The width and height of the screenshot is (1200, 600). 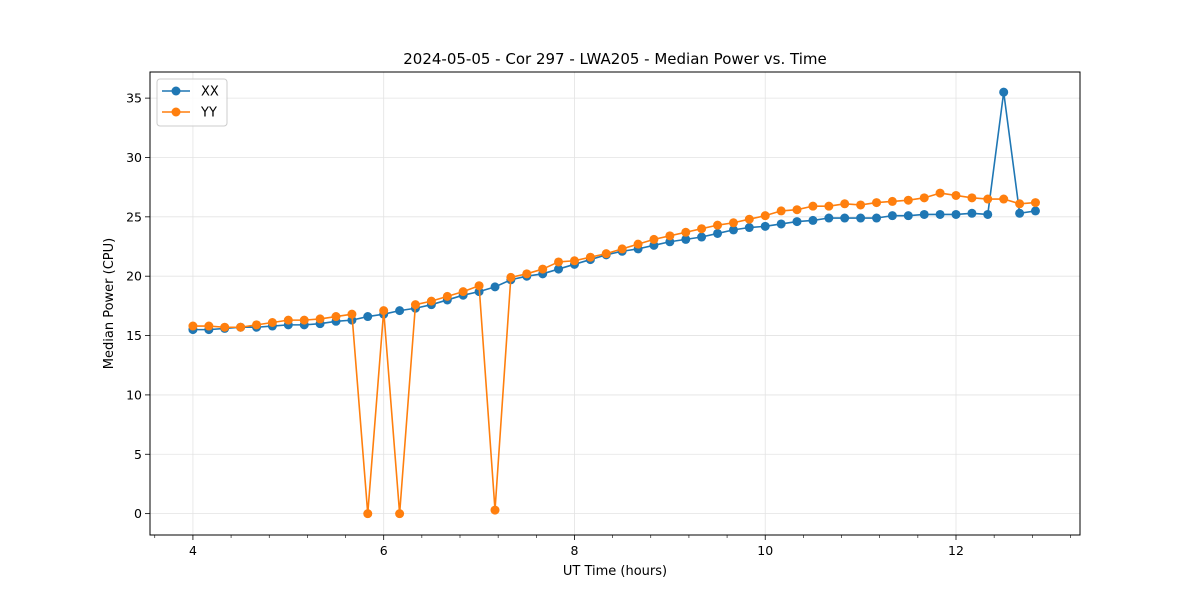 I want to click on y-tick-label: 35, so click(x=134, y=98).